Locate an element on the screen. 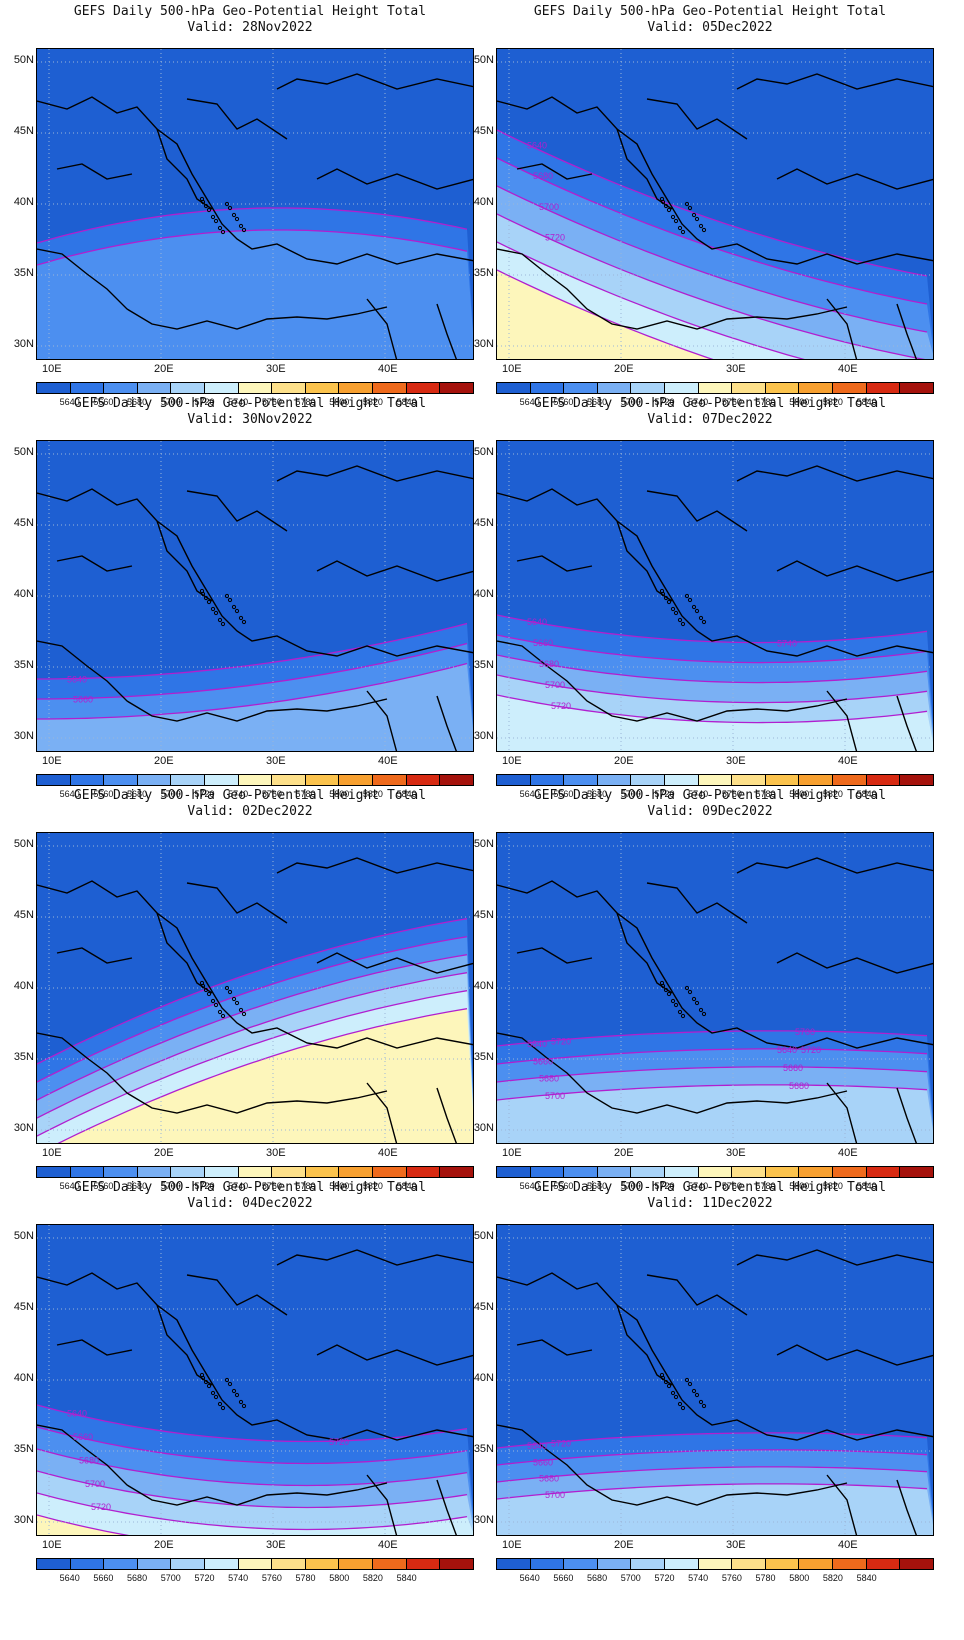  colorbar-label: 5740 is located at coordinates (698, 402).